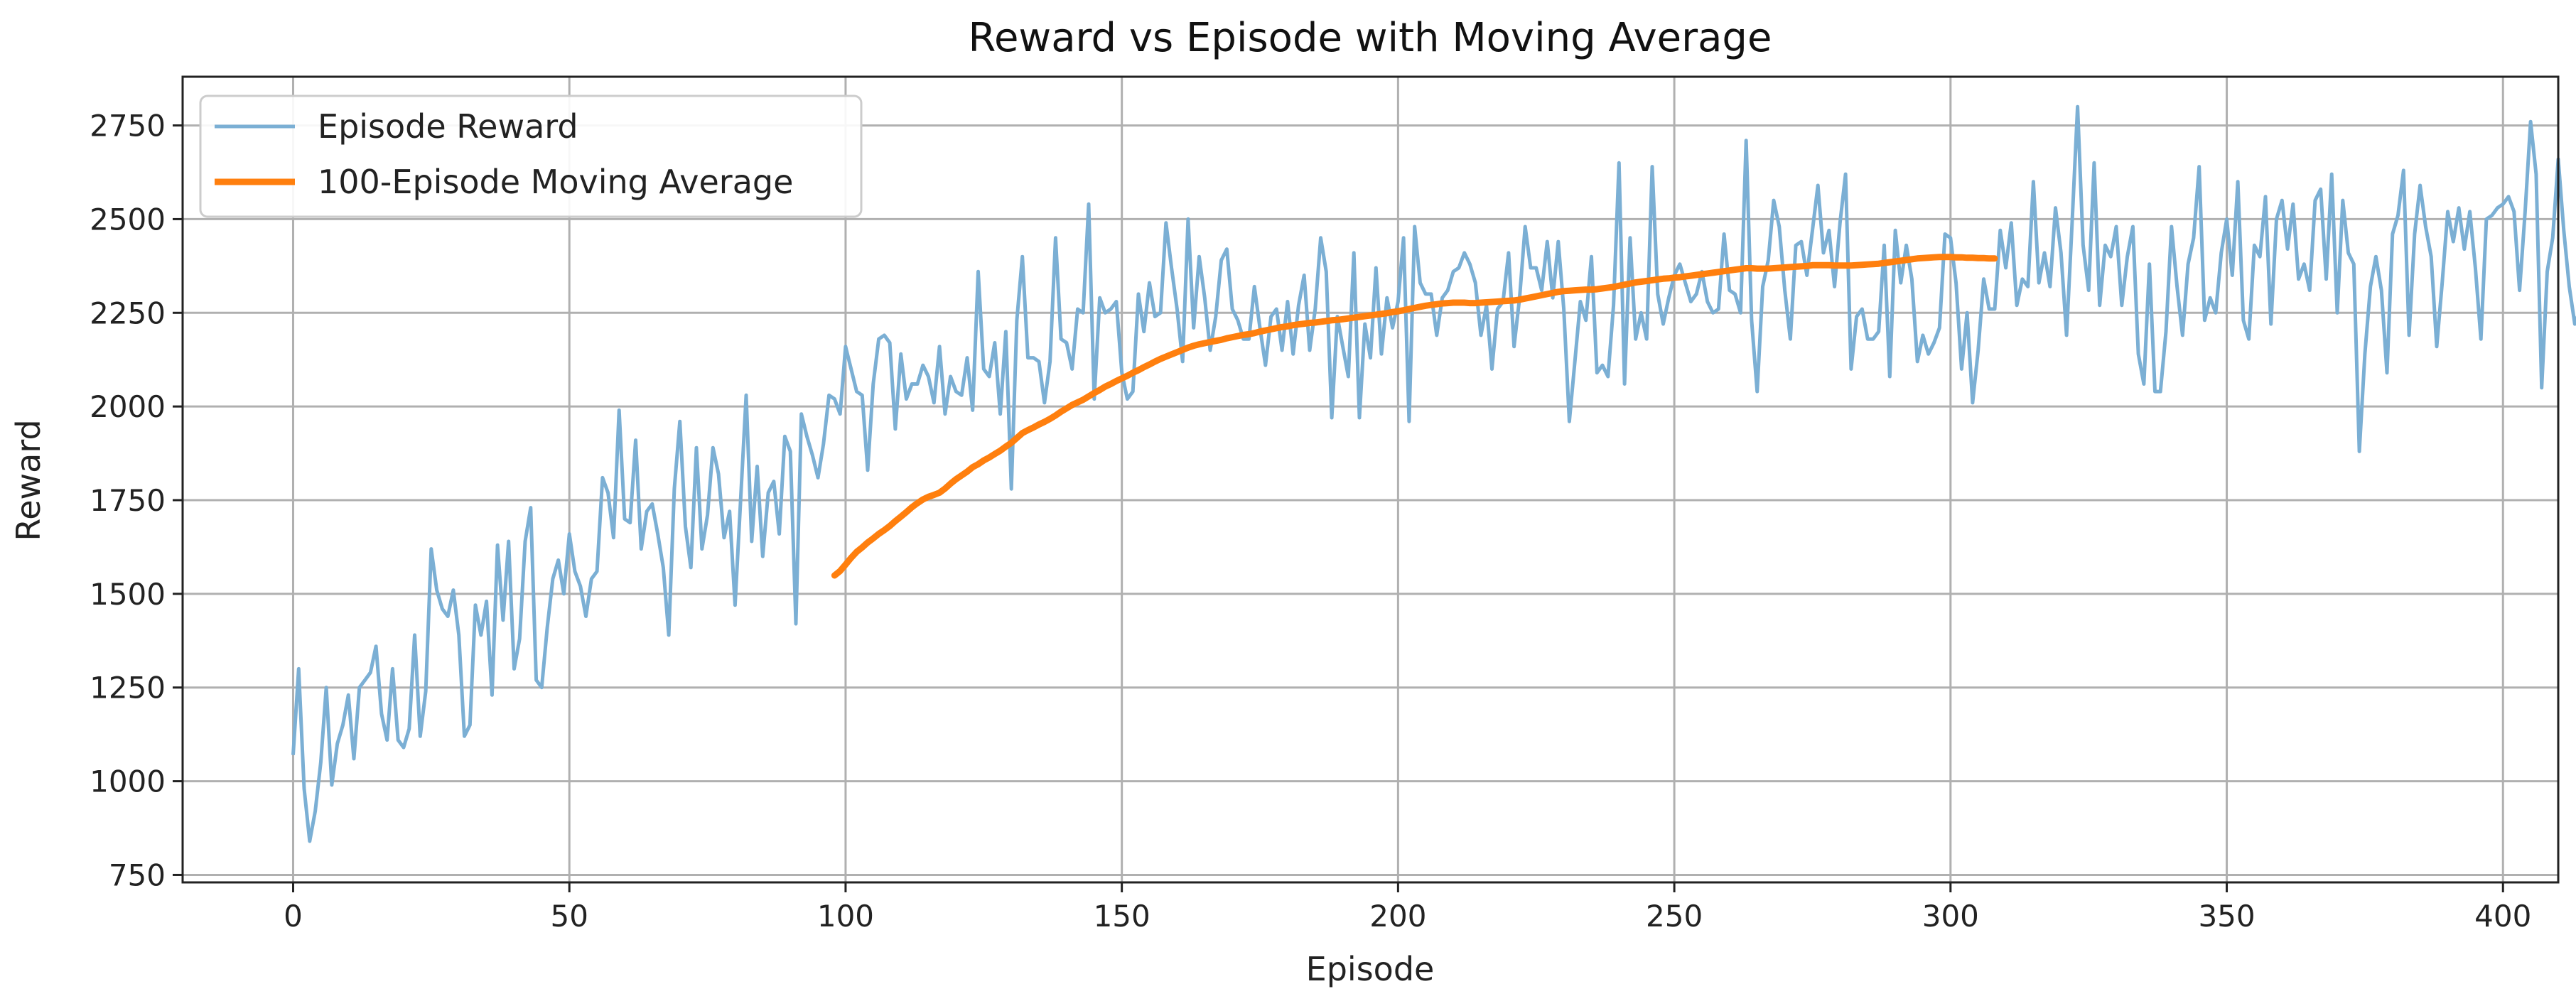 The width and height of the screenshot is (2576, 1006). Describe the element at coordinates (294, 917) in the screenshot. I see `x-tick-label: 0` at that location.